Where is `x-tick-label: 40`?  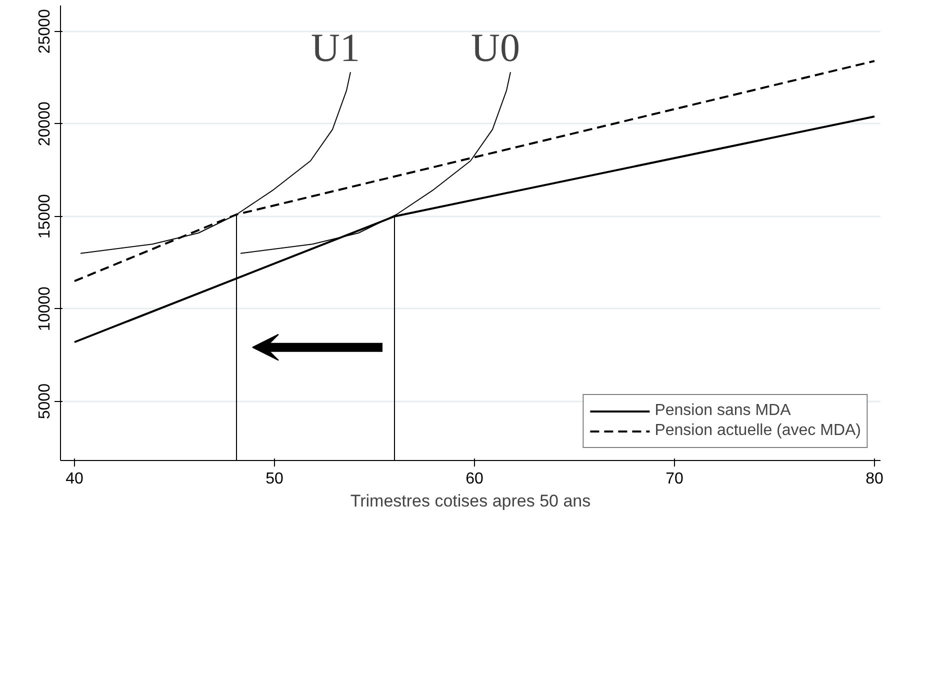 x-tick-label: 40 is located at coordinates (75, 479).